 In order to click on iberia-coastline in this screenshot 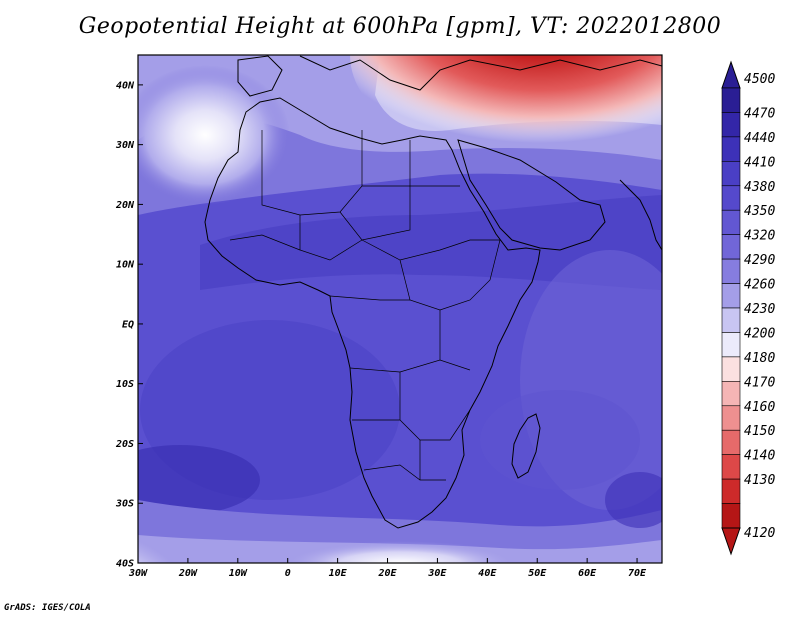, I will do `click(260, 76)`.